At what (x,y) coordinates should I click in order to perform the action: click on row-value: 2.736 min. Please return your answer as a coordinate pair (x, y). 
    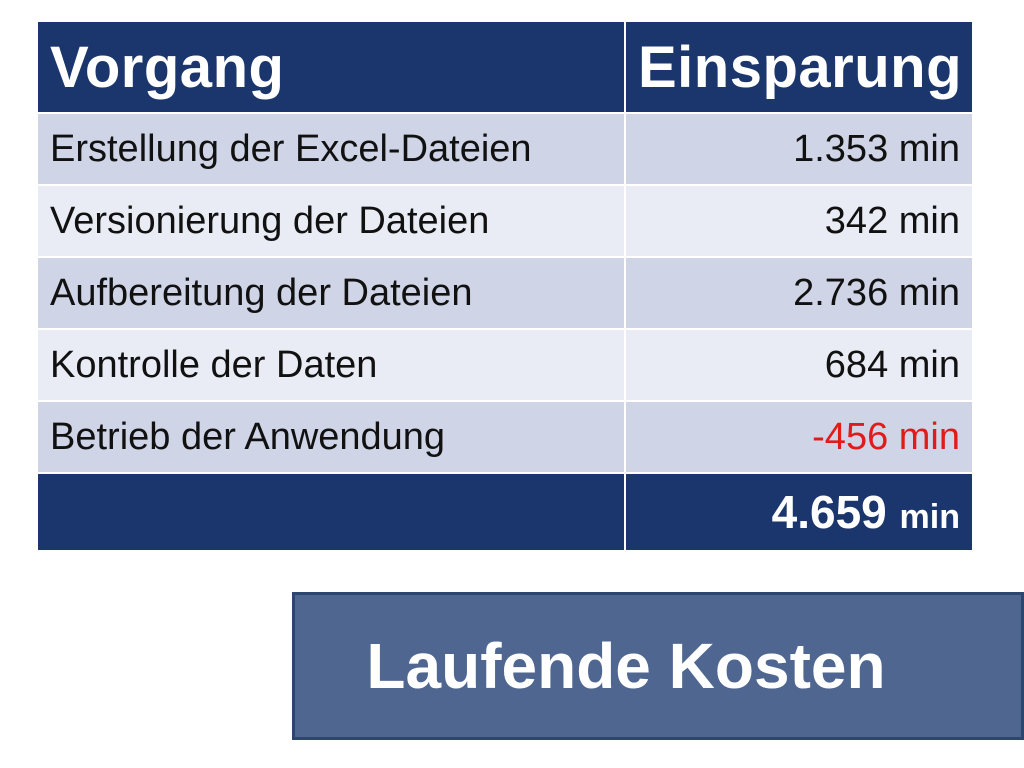
    Looking at the image, I should click on (799, 293).